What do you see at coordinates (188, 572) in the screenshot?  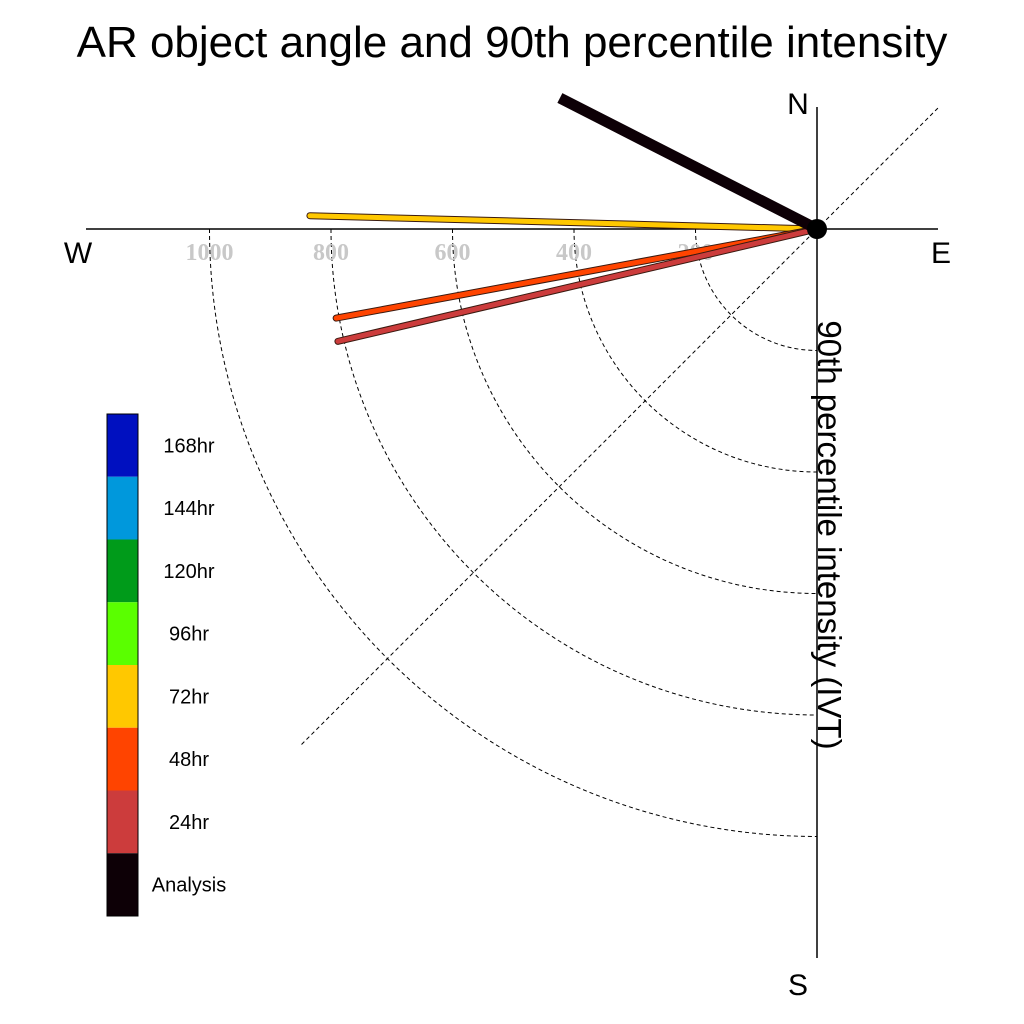 I see `legend-label: 120hr` at bounding box center [188, 572].